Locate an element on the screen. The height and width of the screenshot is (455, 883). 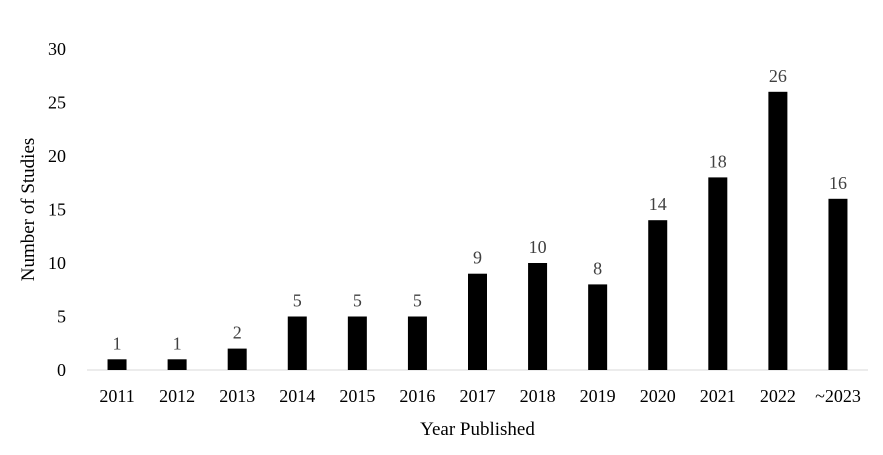
x-tick-label: 2012 is located at coordinates (177, 396).